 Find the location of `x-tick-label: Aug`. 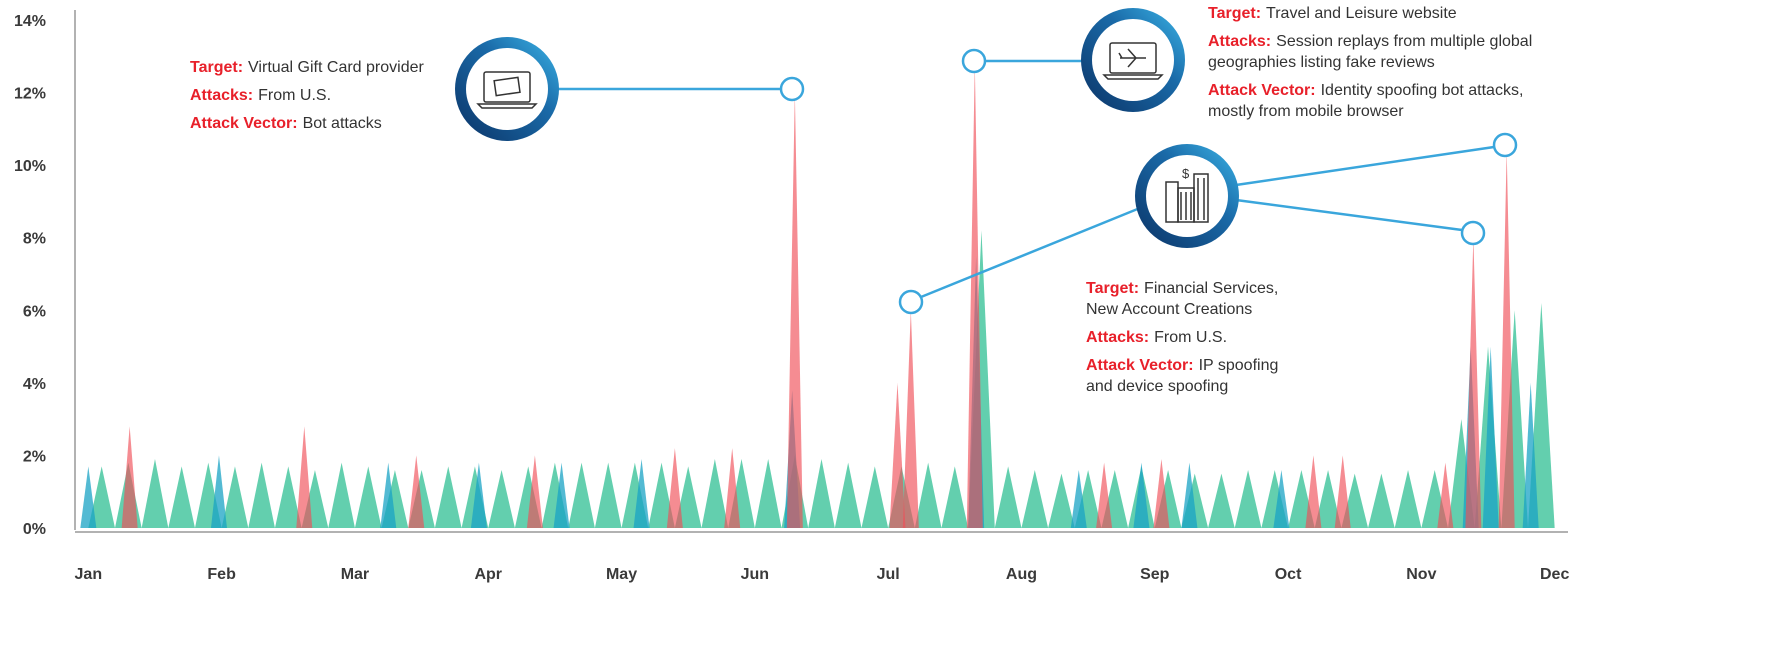

x-tick-label: Aug is located at coordinates (1021, 574).